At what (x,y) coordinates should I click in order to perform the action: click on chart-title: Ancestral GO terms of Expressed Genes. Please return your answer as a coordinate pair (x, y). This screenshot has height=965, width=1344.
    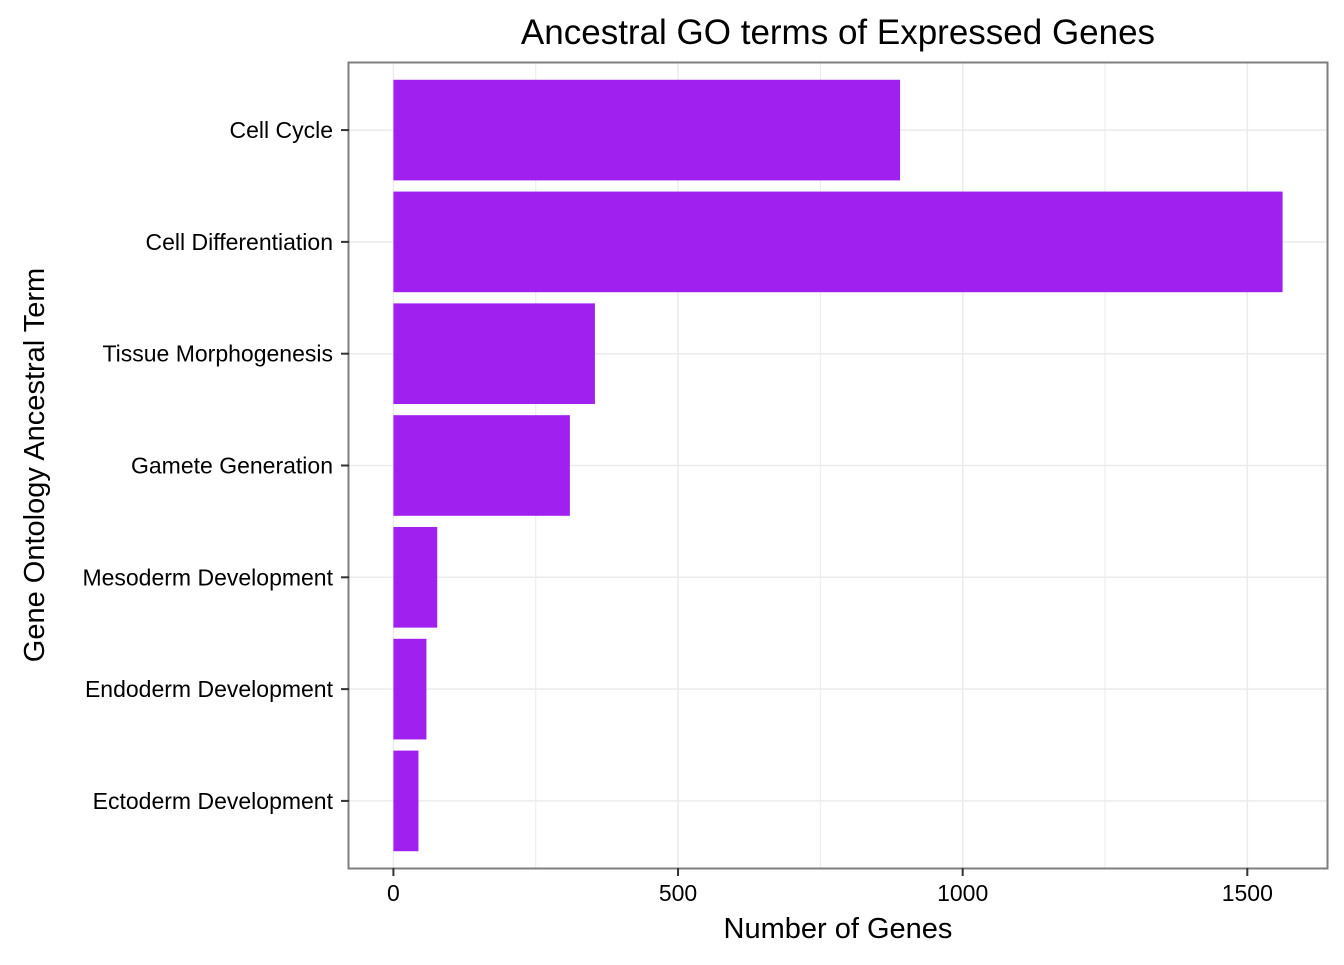
    Looking at the image, I should click on (838, 32).